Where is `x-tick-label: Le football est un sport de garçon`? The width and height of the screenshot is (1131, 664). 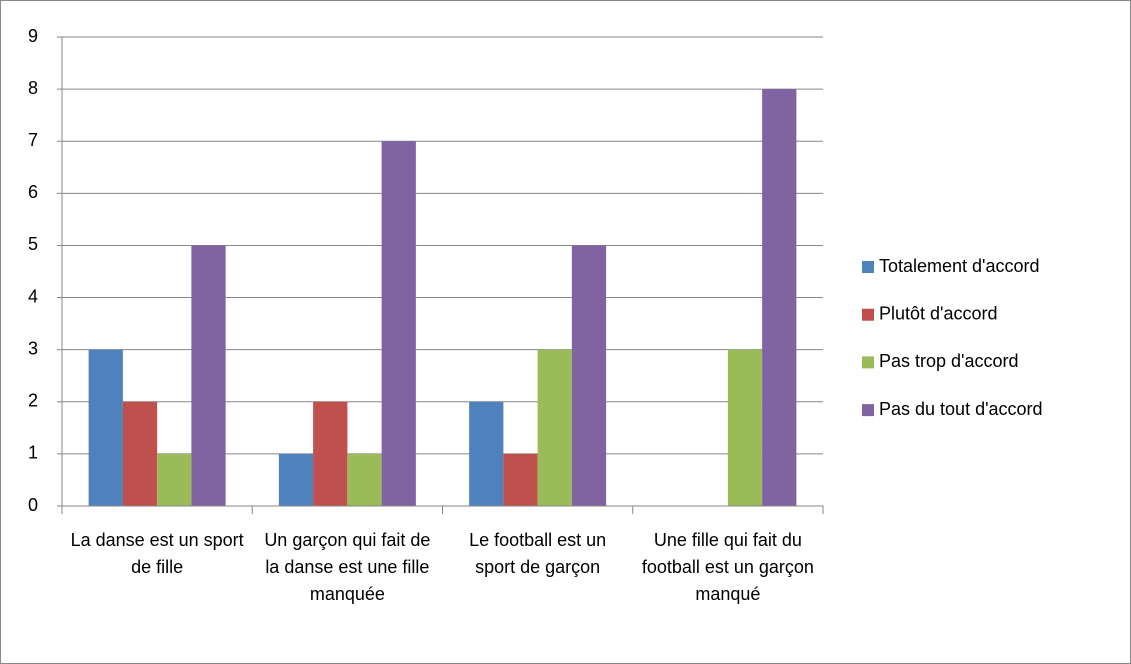
x-tick-label: Le football est un sport de garçon is located at coordinates (538, 553).